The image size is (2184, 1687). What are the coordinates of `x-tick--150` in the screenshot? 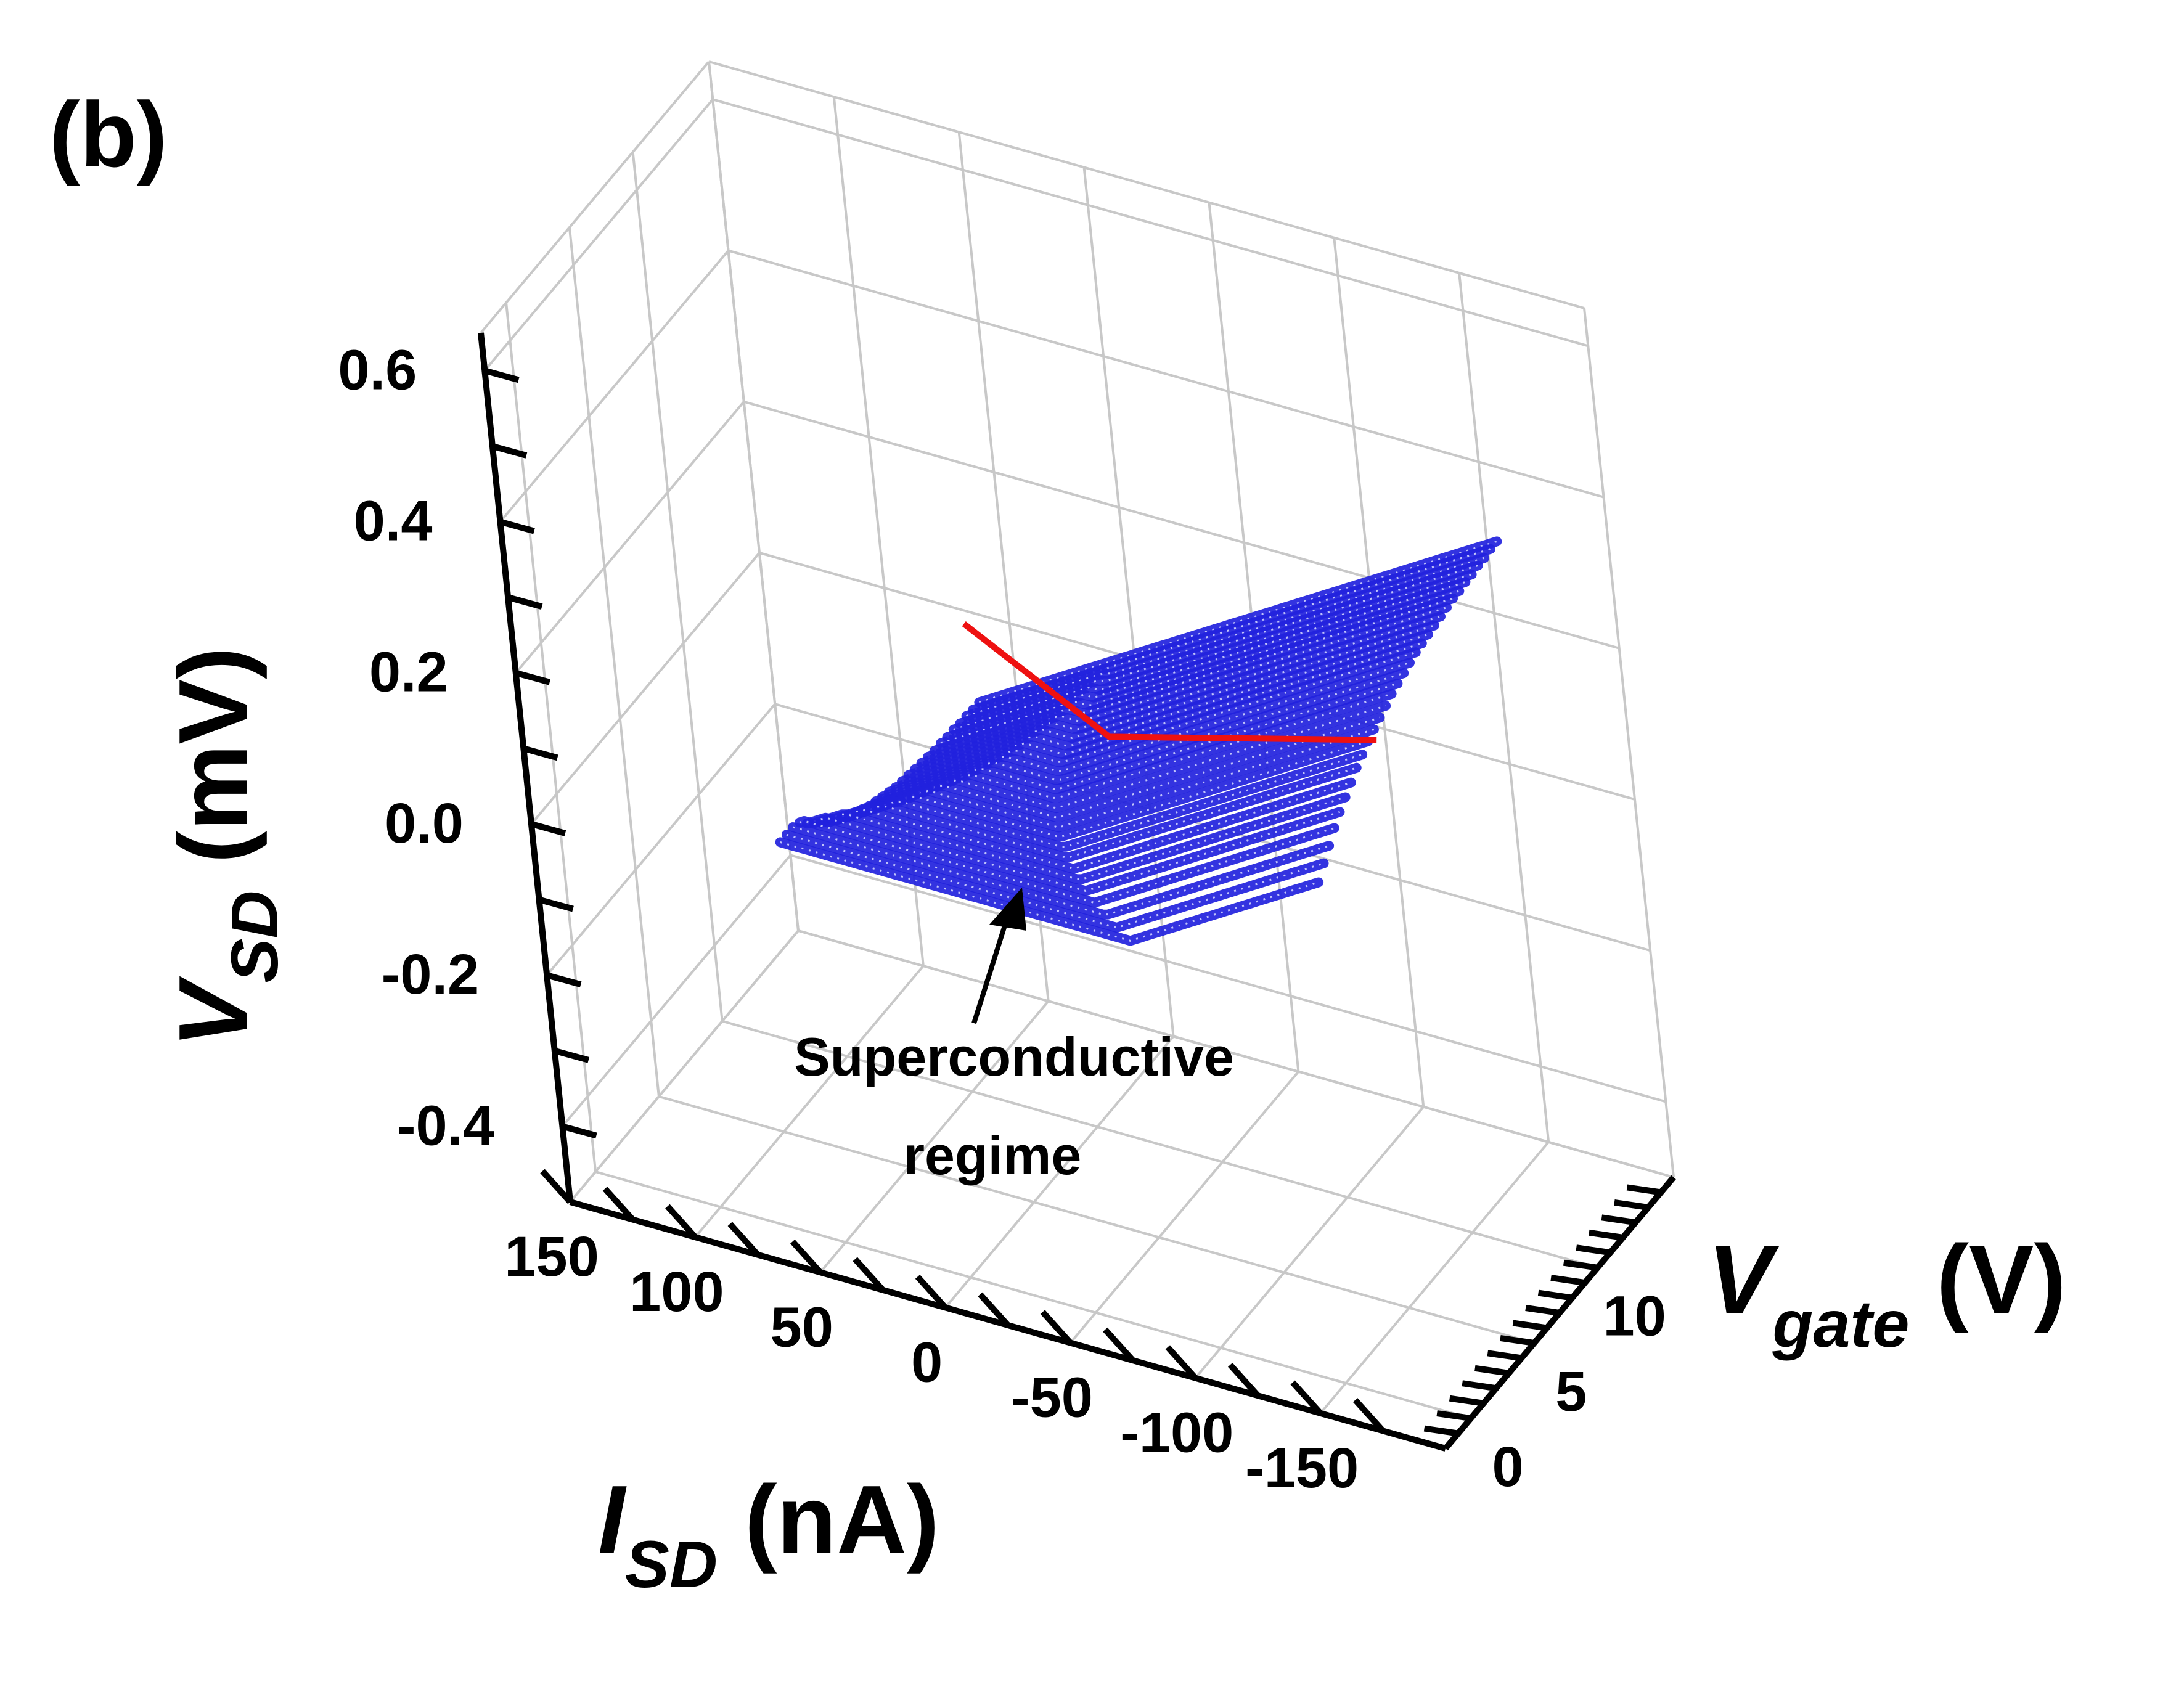 It's located at (1306, 1398).